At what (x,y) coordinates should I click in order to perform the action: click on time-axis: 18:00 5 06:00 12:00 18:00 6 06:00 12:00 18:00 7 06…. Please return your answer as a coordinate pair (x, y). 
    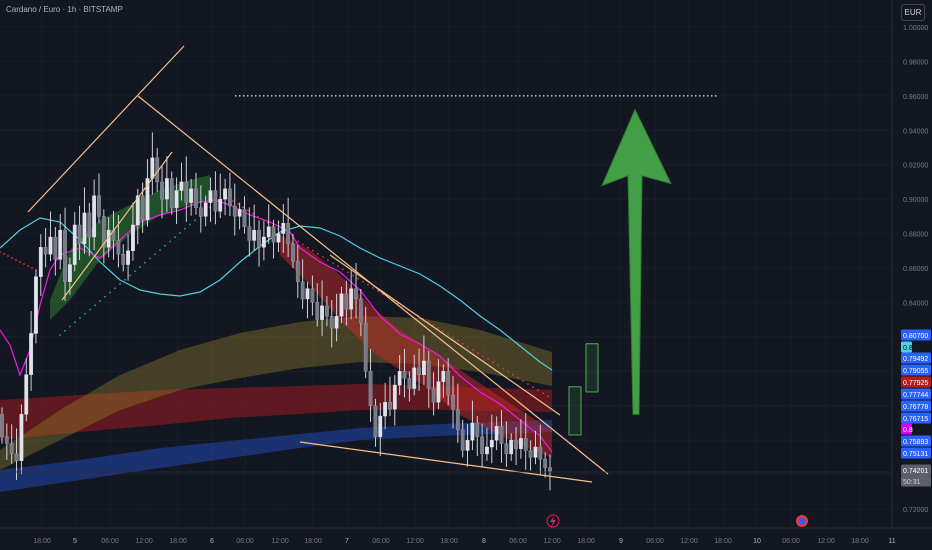
    Looking at the image, I should click on (466, 536).